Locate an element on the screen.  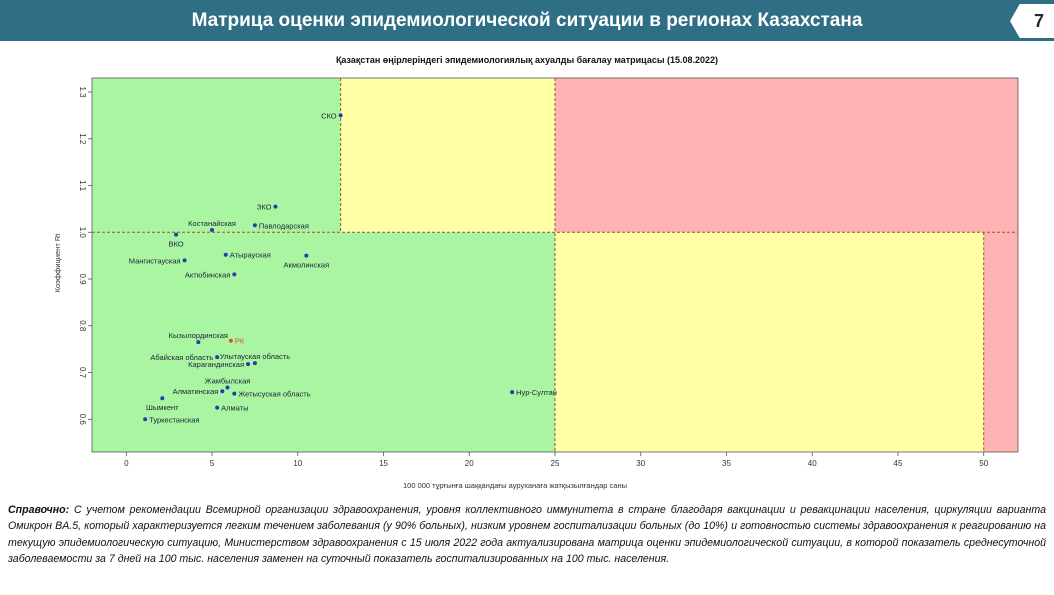
point-Туркестанская is located at coordinates (145, 419).